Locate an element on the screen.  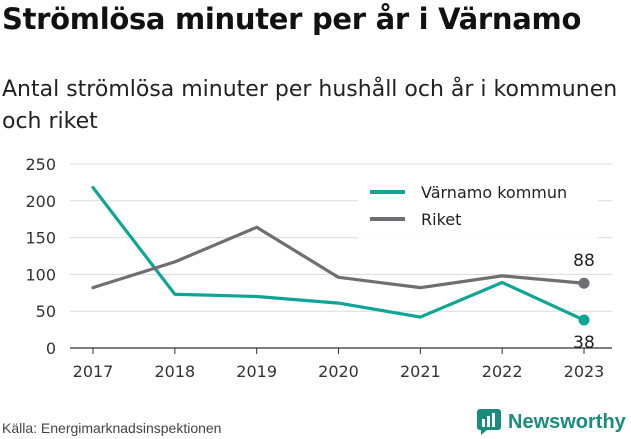
x-tick-label: 2021 is located at coordinates (420, 371).